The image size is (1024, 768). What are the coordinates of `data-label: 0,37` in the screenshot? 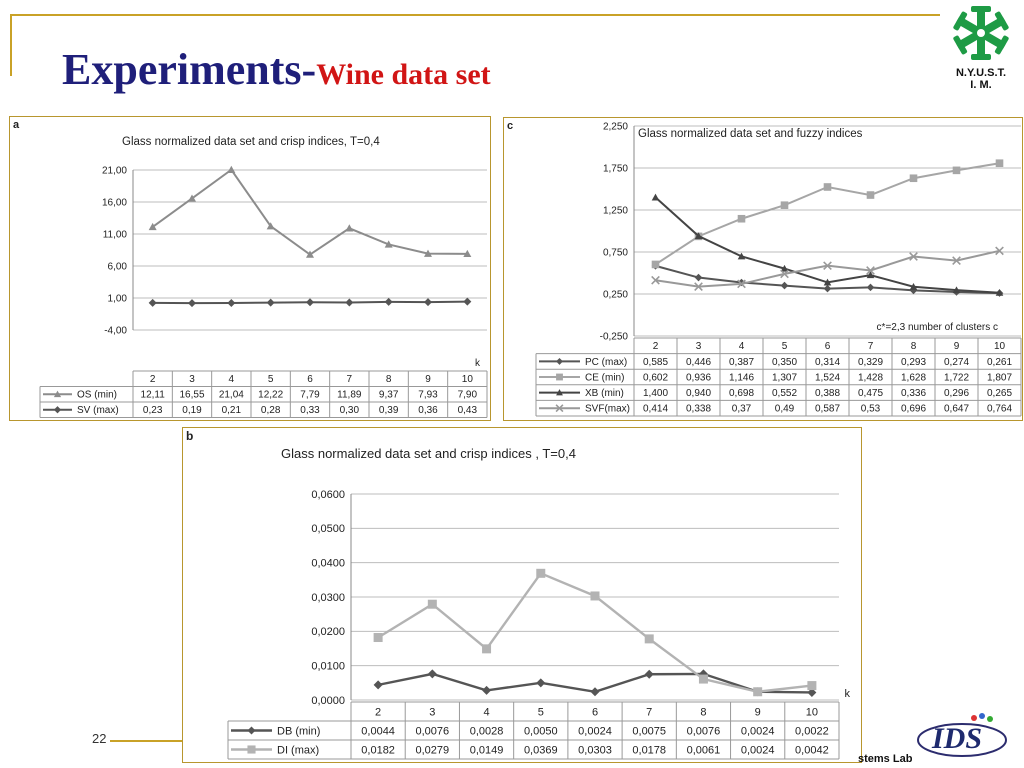 It's located at (742, 409).